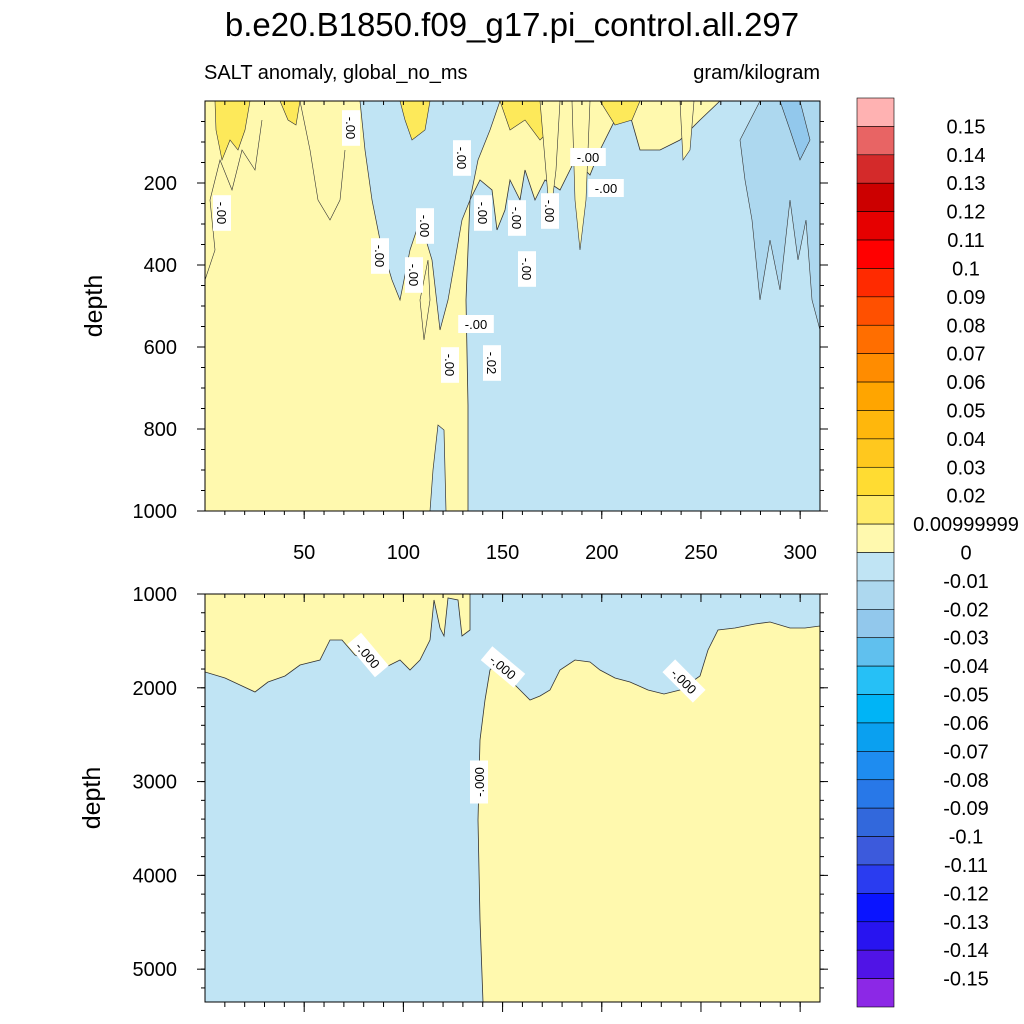 The width and height of the screenshot is (1024, 1024). Describe the element at coordinates (965, 241) in the screenshot. I see `colorbar-label: 0.11` at that location.